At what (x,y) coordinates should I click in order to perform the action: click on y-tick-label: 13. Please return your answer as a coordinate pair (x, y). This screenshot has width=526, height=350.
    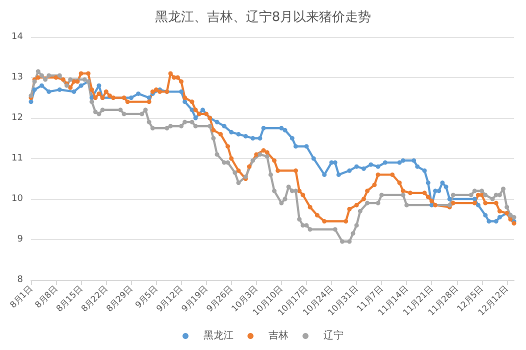
    Looking at the image, I should click on (17, 77).